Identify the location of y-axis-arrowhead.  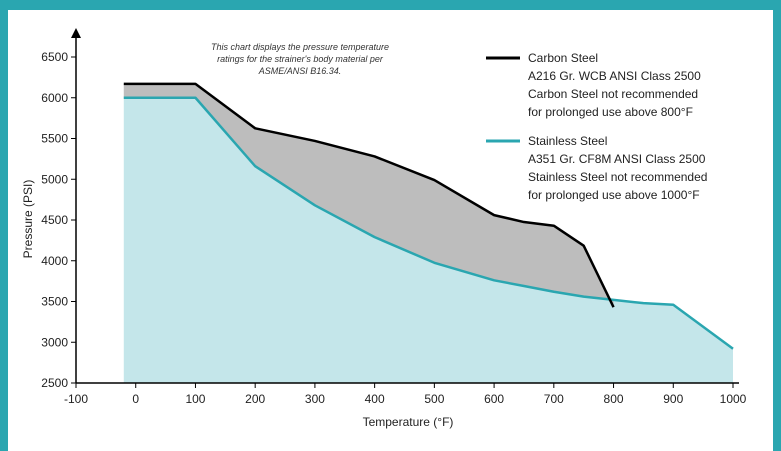
(76, 33).